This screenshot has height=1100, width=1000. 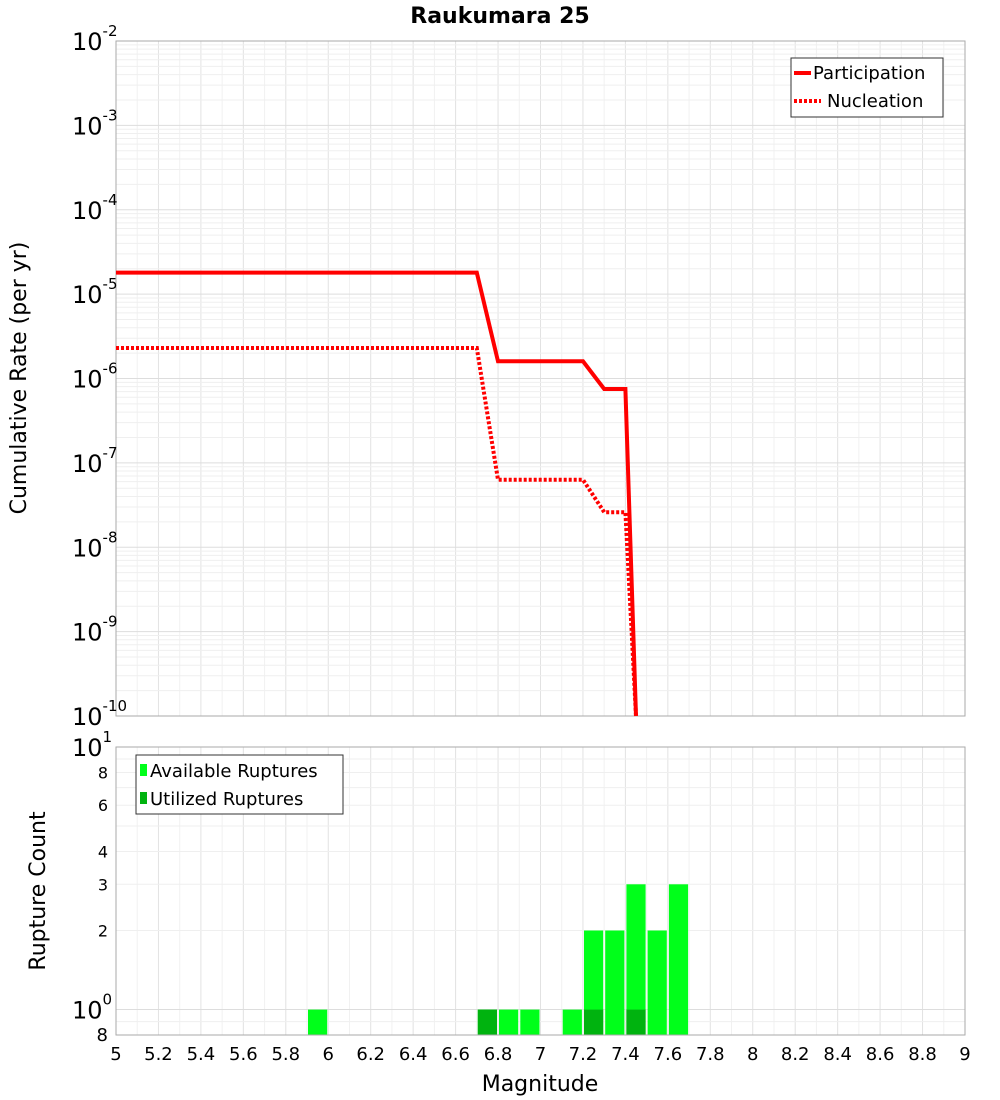 I want to click on legend-label-nucleation: Nucleation, so click(x=875, y=101).